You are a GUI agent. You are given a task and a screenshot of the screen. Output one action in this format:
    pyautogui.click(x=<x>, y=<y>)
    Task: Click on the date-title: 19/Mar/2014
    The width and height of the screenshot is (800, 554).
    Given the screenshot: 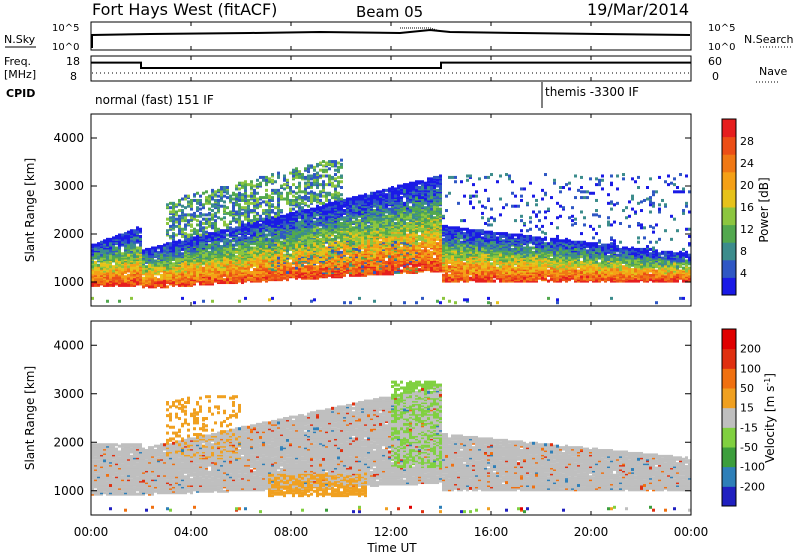 What is the action you would take?
    pyautogui.click(x=638, y=9)
    